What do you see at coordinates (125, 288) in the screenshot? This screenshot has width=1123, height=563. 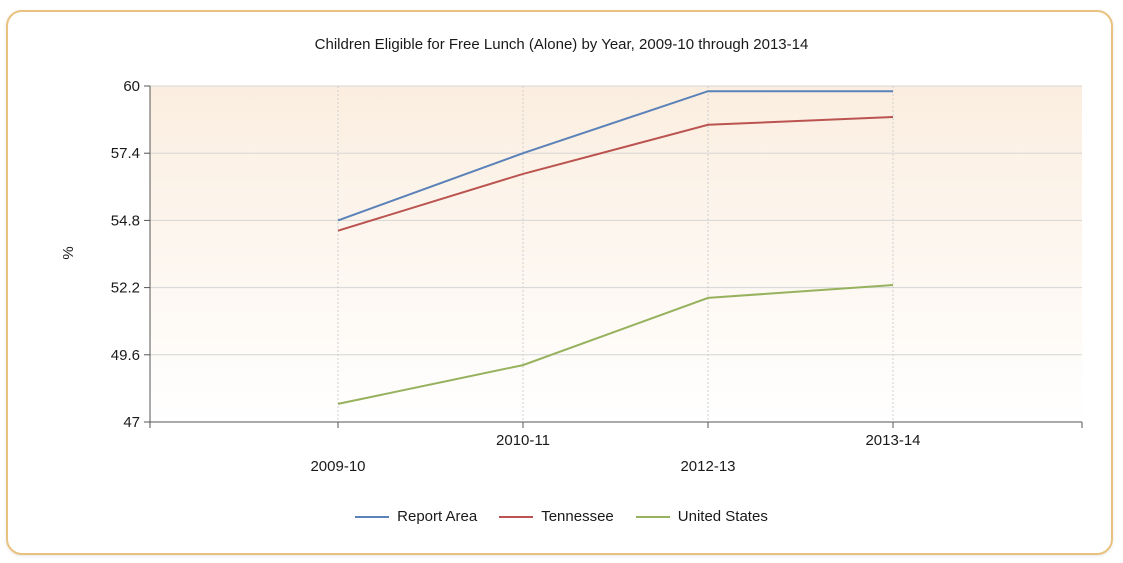 I see `y-tick-label: 52.2` at bounding box center [125, 288].